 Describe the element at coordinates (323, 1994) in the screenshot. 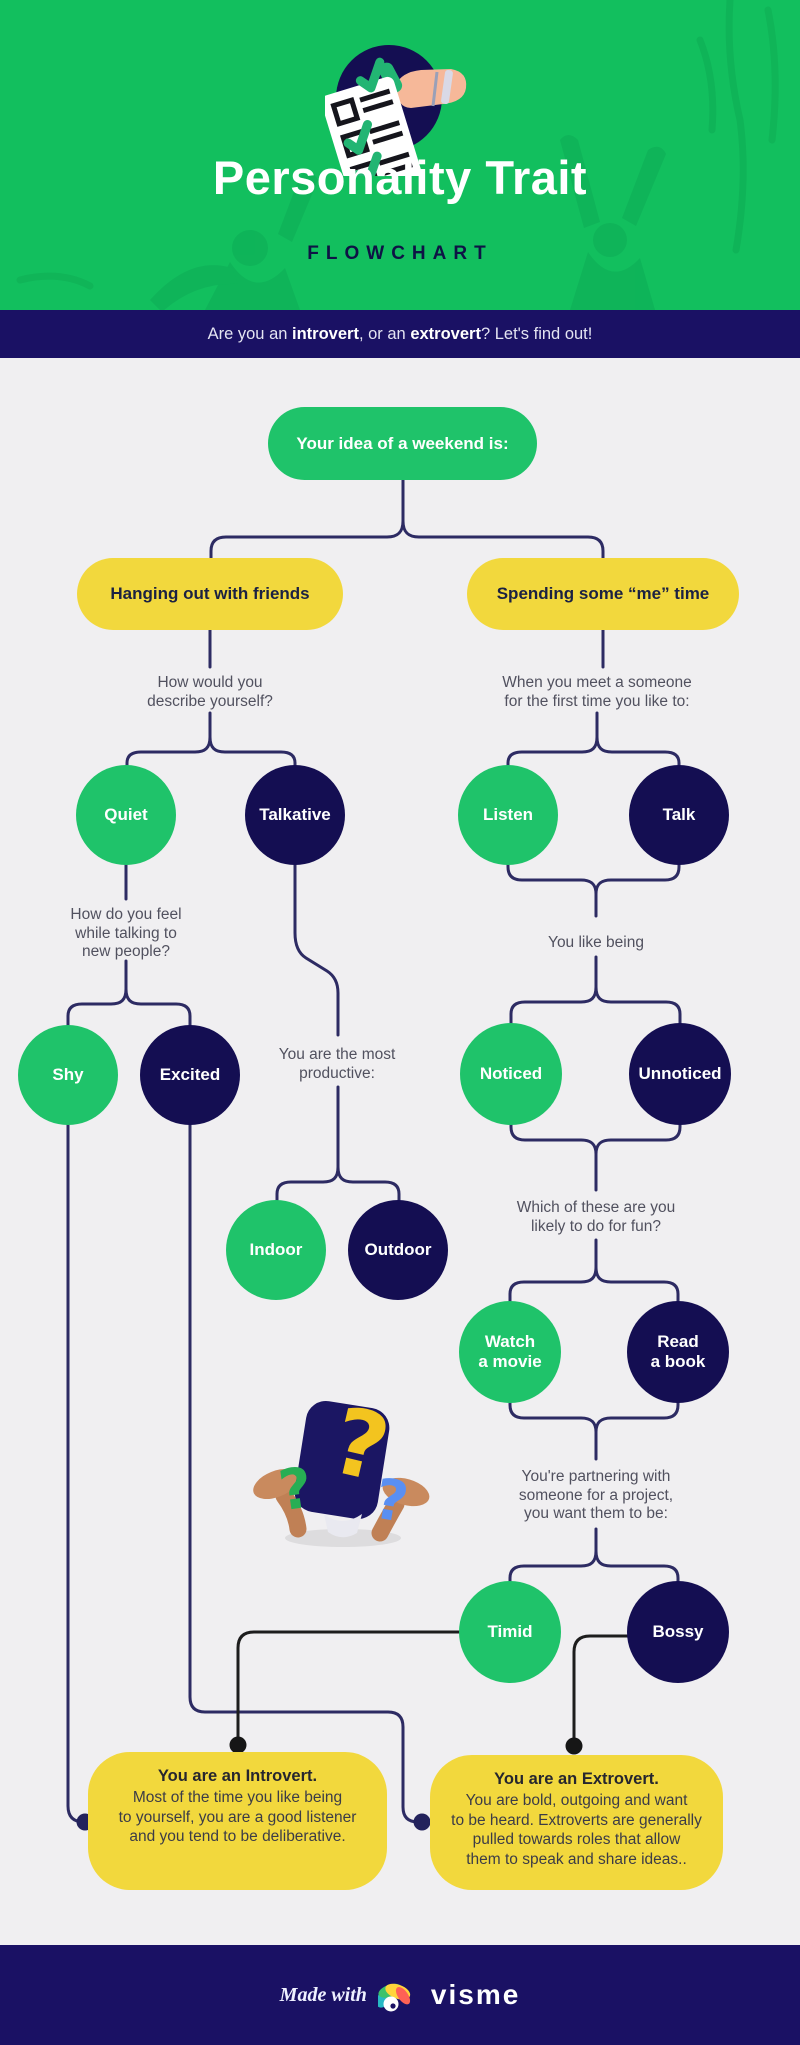

I see `made-with-text: Made with` at that location.